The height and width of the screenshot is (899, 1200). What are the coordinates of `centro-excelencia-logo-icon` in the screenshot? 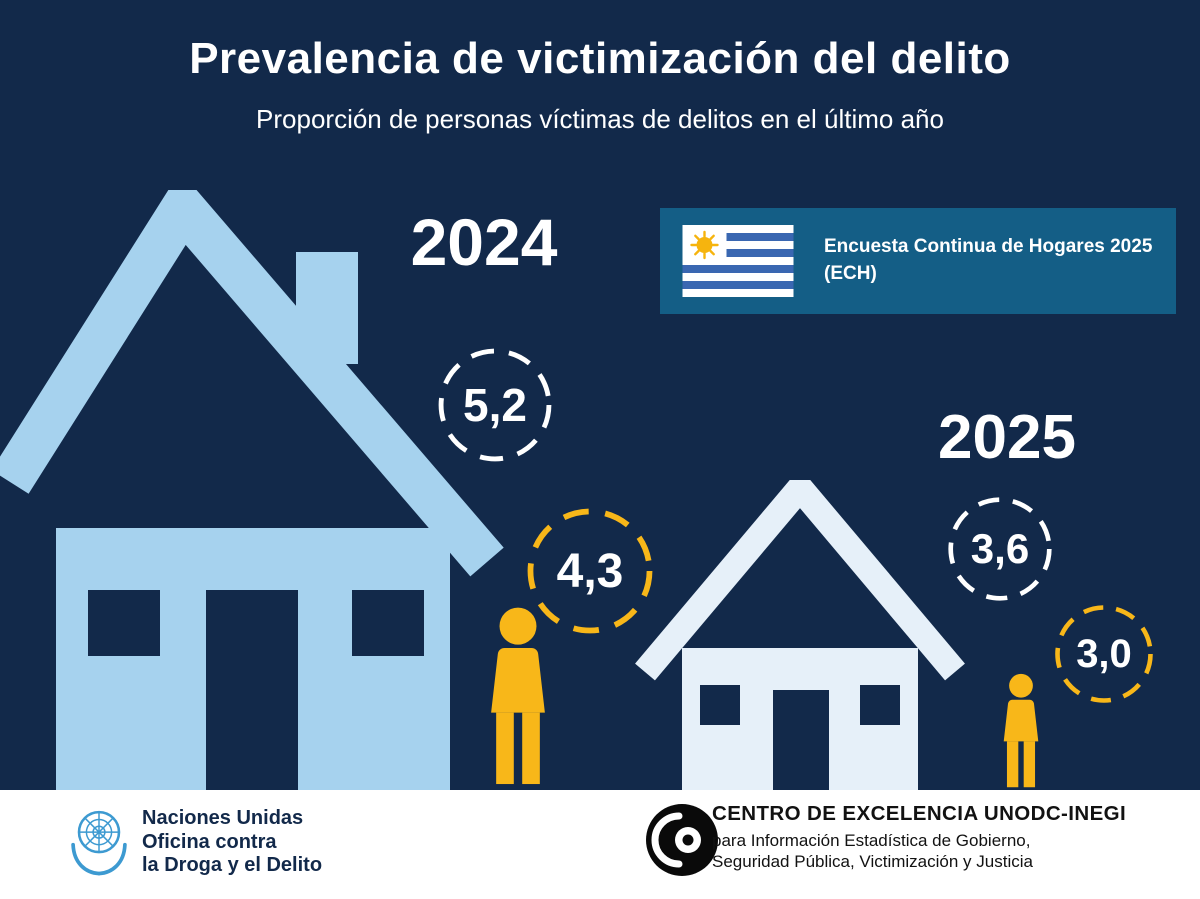 It's located at (682, 840).